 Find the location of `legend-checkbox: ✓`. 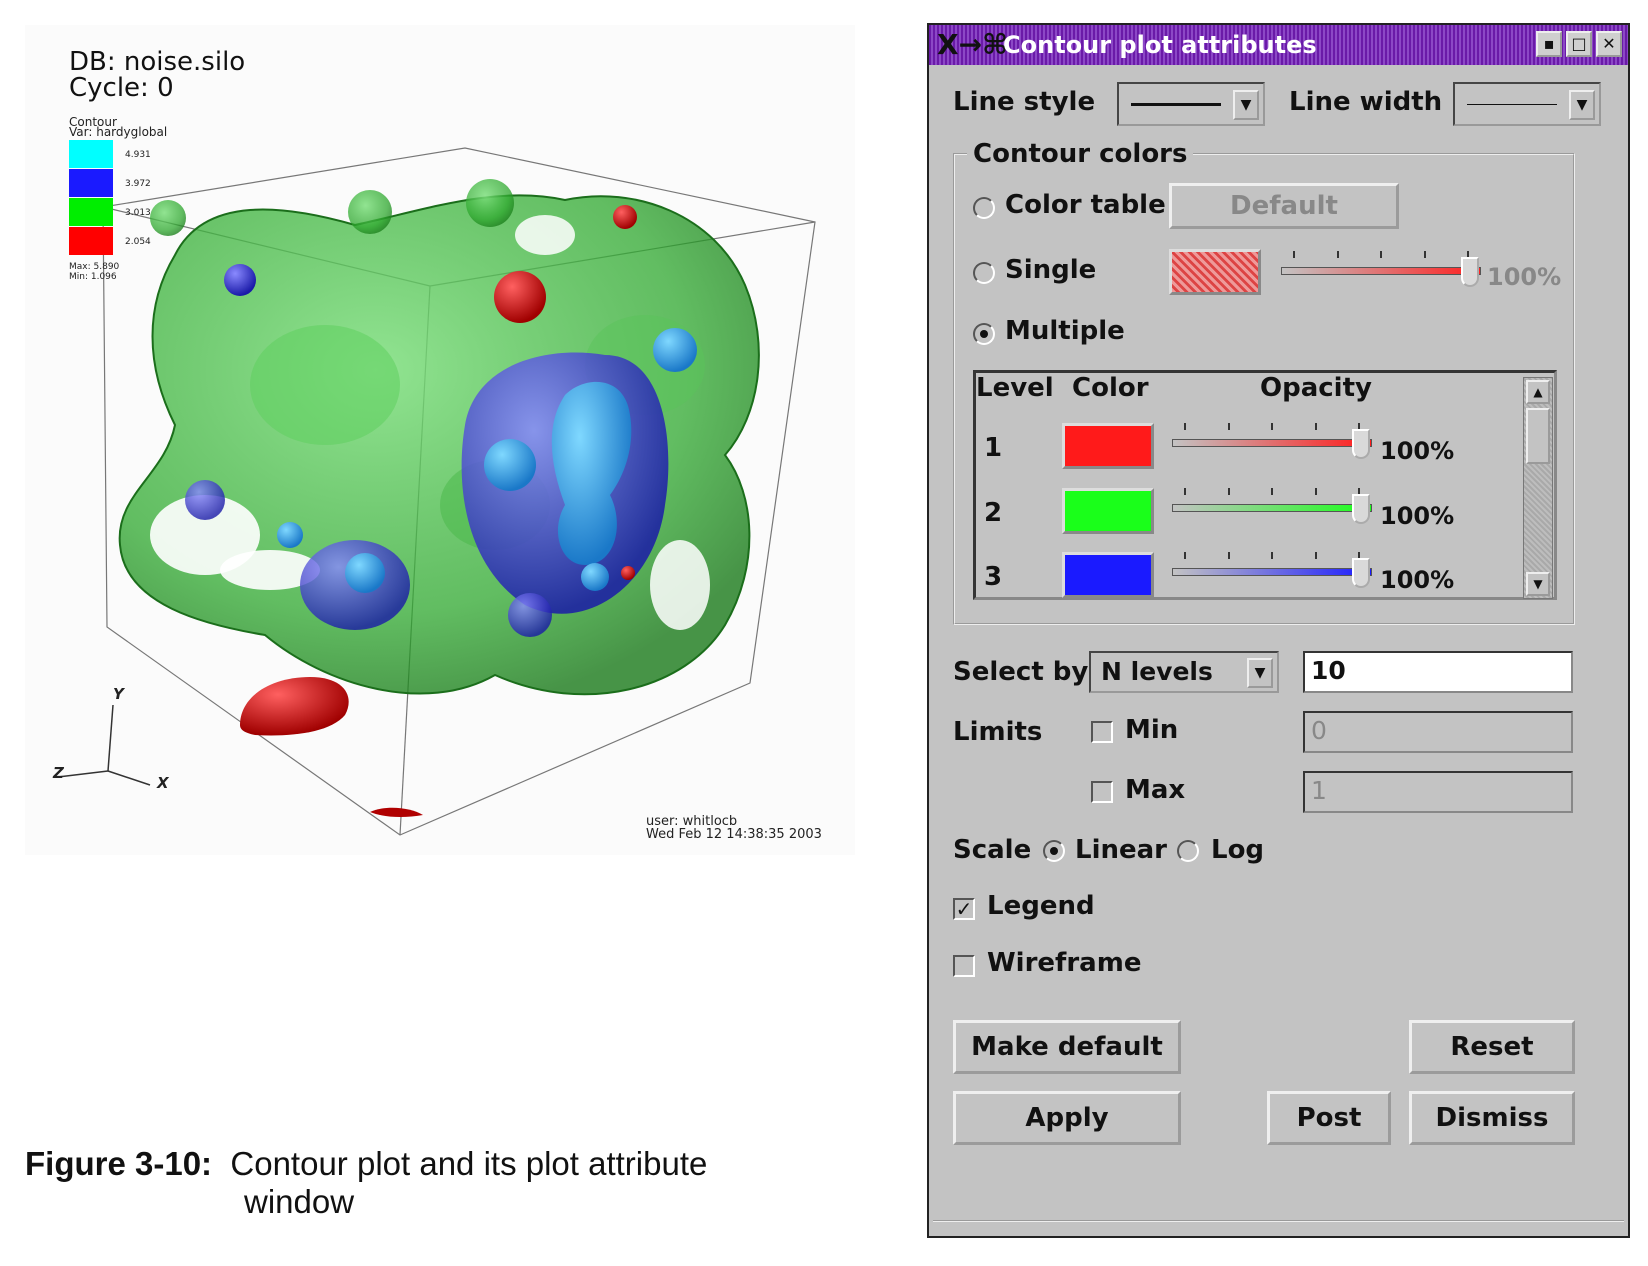

legend-checkbox: ✓ is located at coordinates (964, 909).